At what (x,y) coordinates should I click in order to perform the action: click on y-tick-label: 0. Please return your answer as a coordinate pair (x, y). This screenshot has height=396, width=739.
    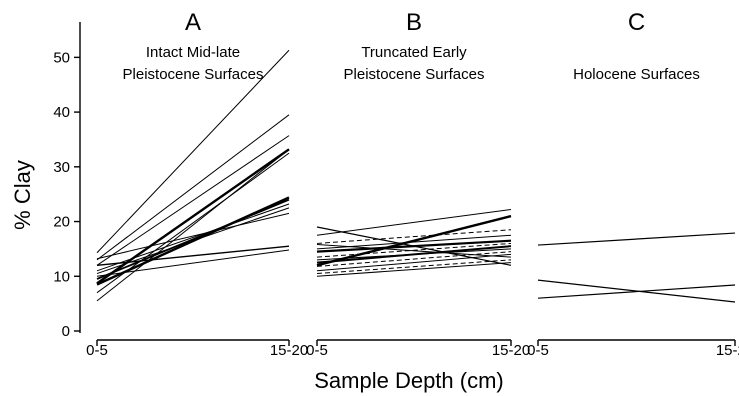
    Looking at the image, I should click on (66, 331).